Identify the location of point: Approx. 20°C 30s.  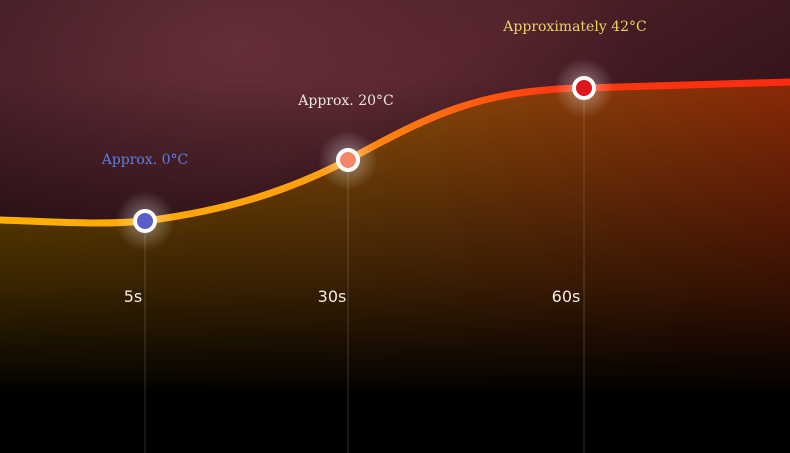
(345, 199).